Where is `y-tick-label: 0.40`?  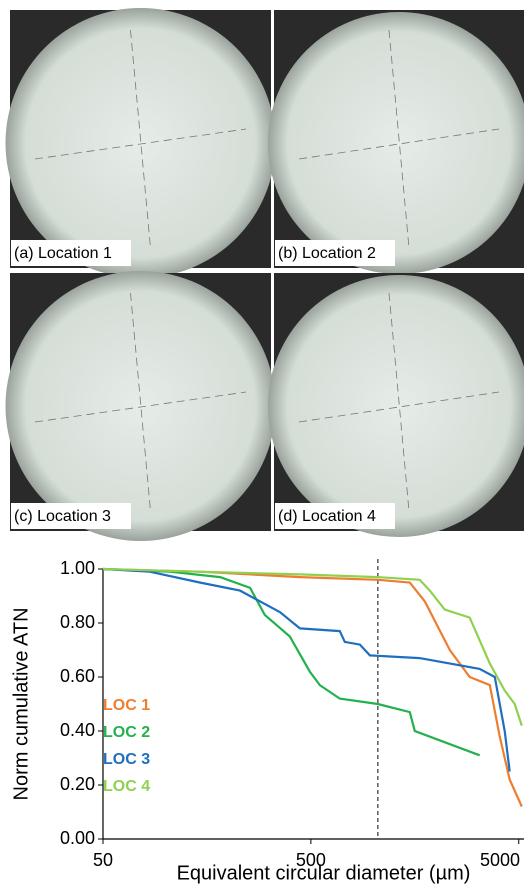
y-tick-label: 0.40 is located at coordinates (77, 730).